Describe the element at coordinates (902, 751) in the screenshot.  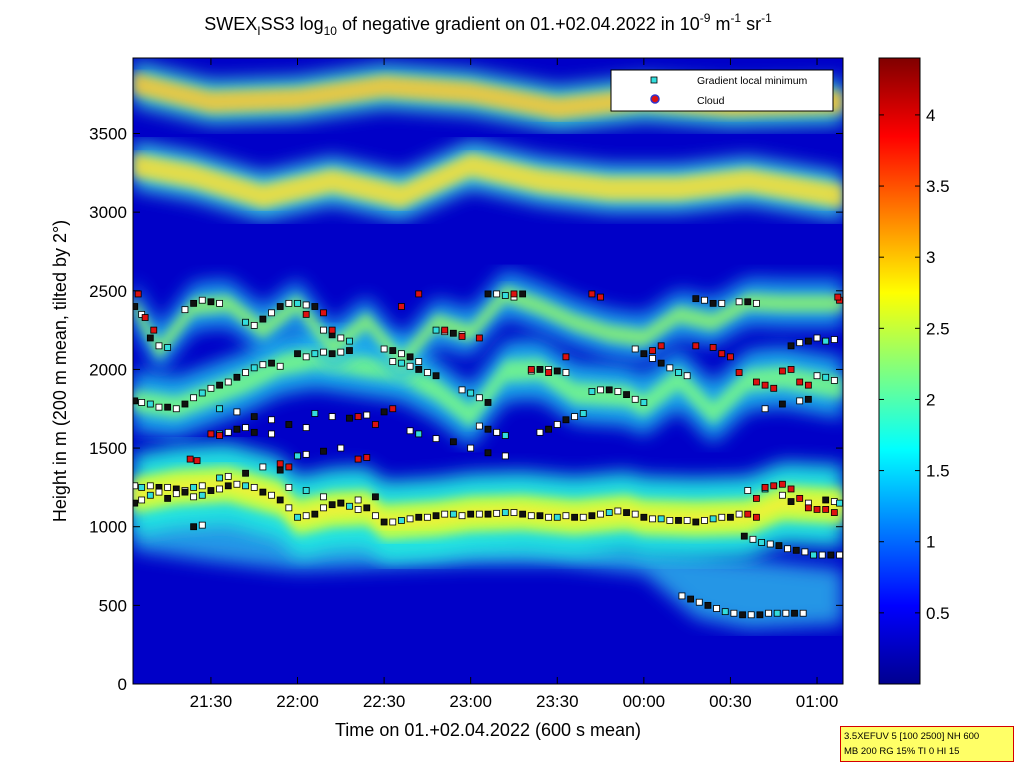
I see `parameter-line-2: MB 200 RG 15% TI 0 HI 15` at that location.